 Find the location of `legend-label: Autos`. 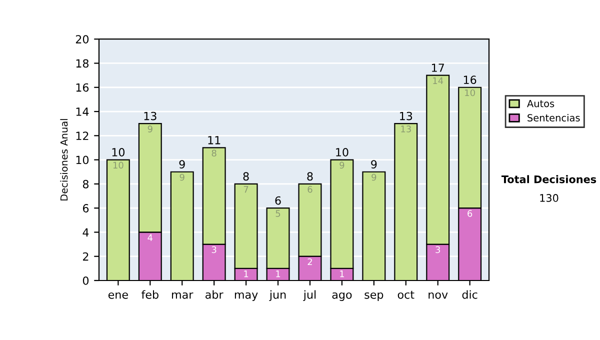

legend-label: Autos is located at coordinates (540, 104).